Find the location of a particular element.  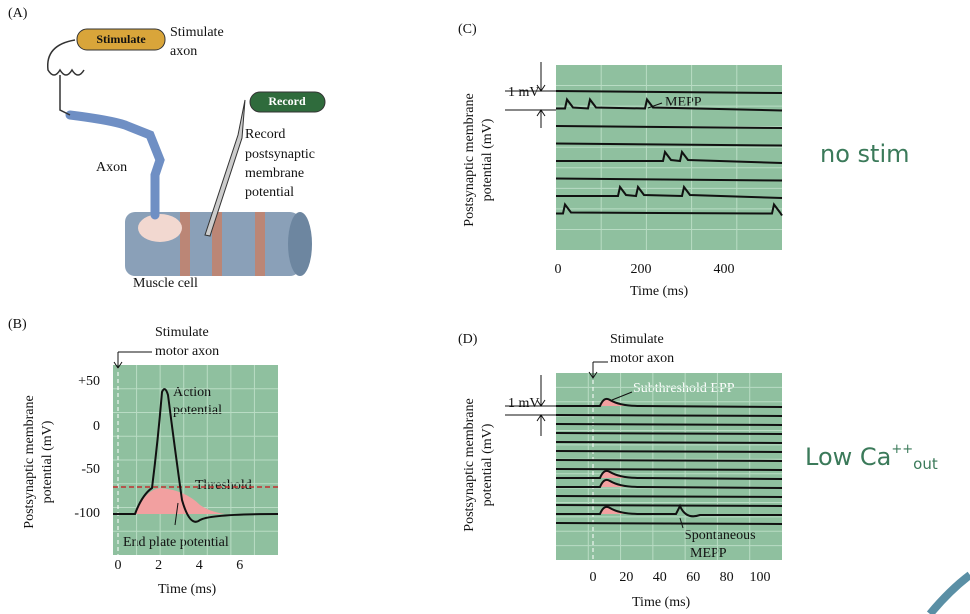

axon is located at coordinates (115, 165).